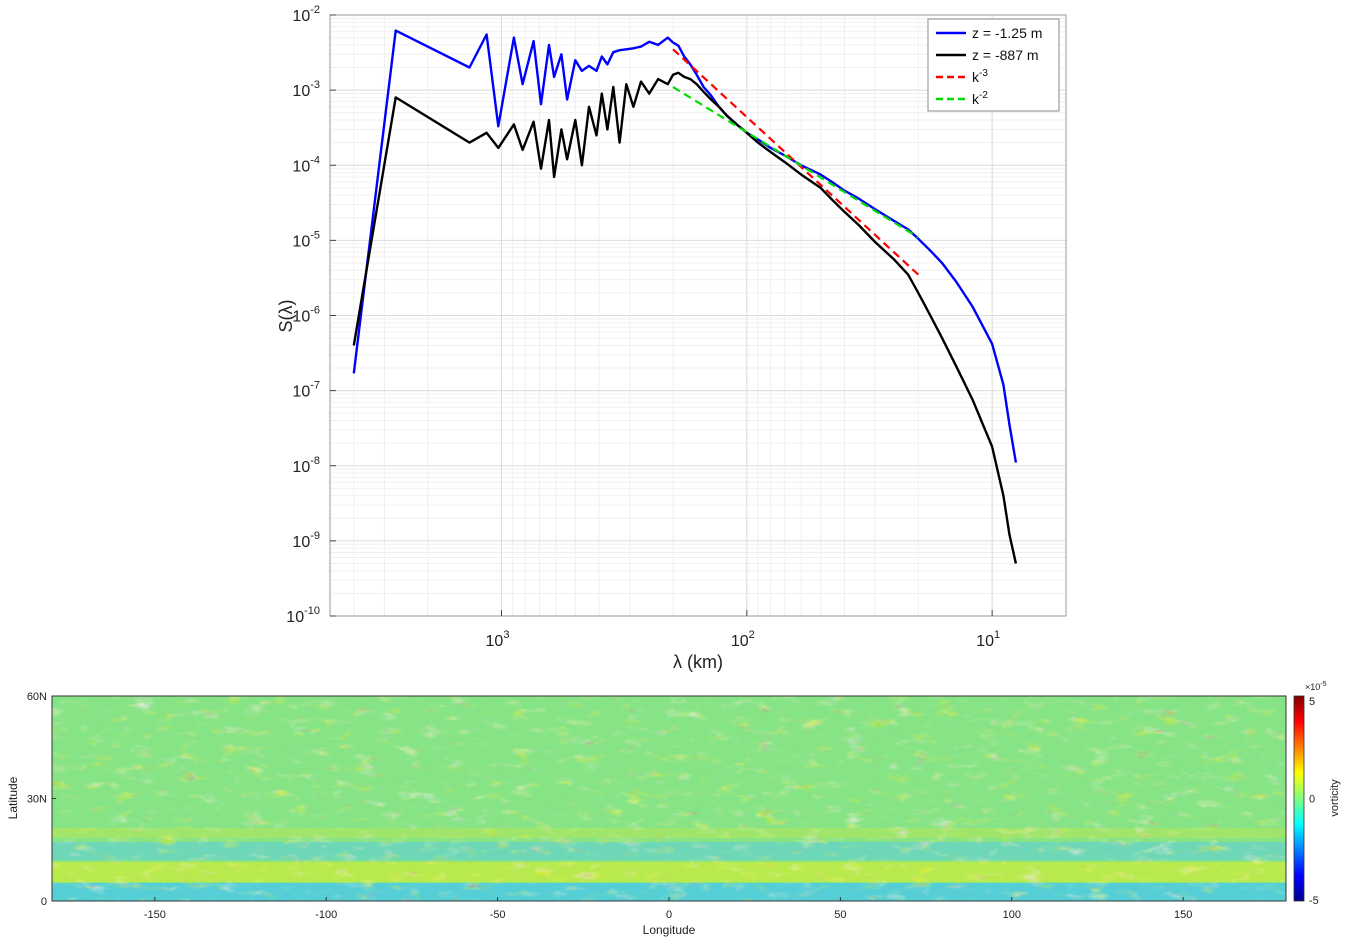 The height and width of the screenshot is (940, 1354). I want to click on colorbar-ticks: 5 0 -5, so click(1314, 801).